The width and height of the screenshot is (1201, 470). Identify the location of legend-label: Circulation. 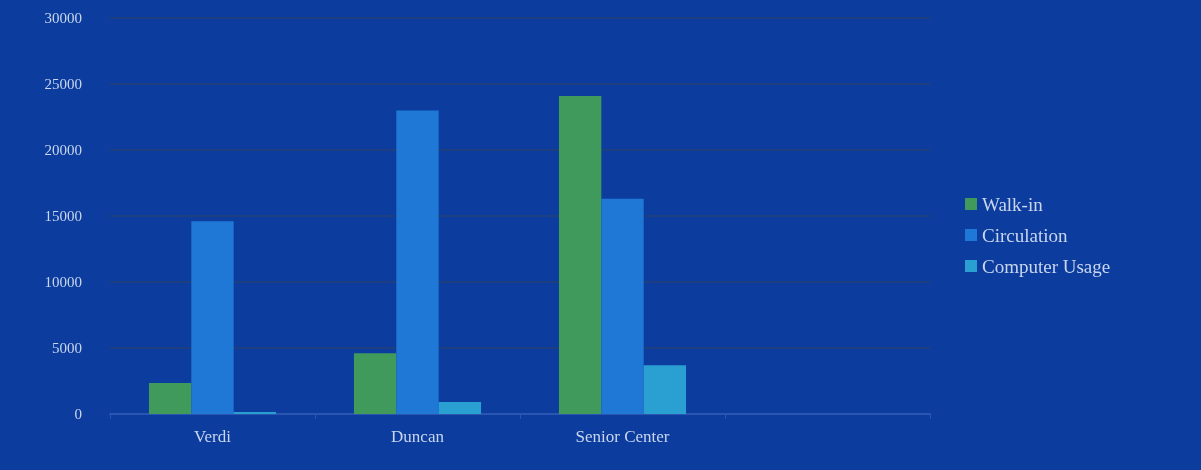
(1025, 235).